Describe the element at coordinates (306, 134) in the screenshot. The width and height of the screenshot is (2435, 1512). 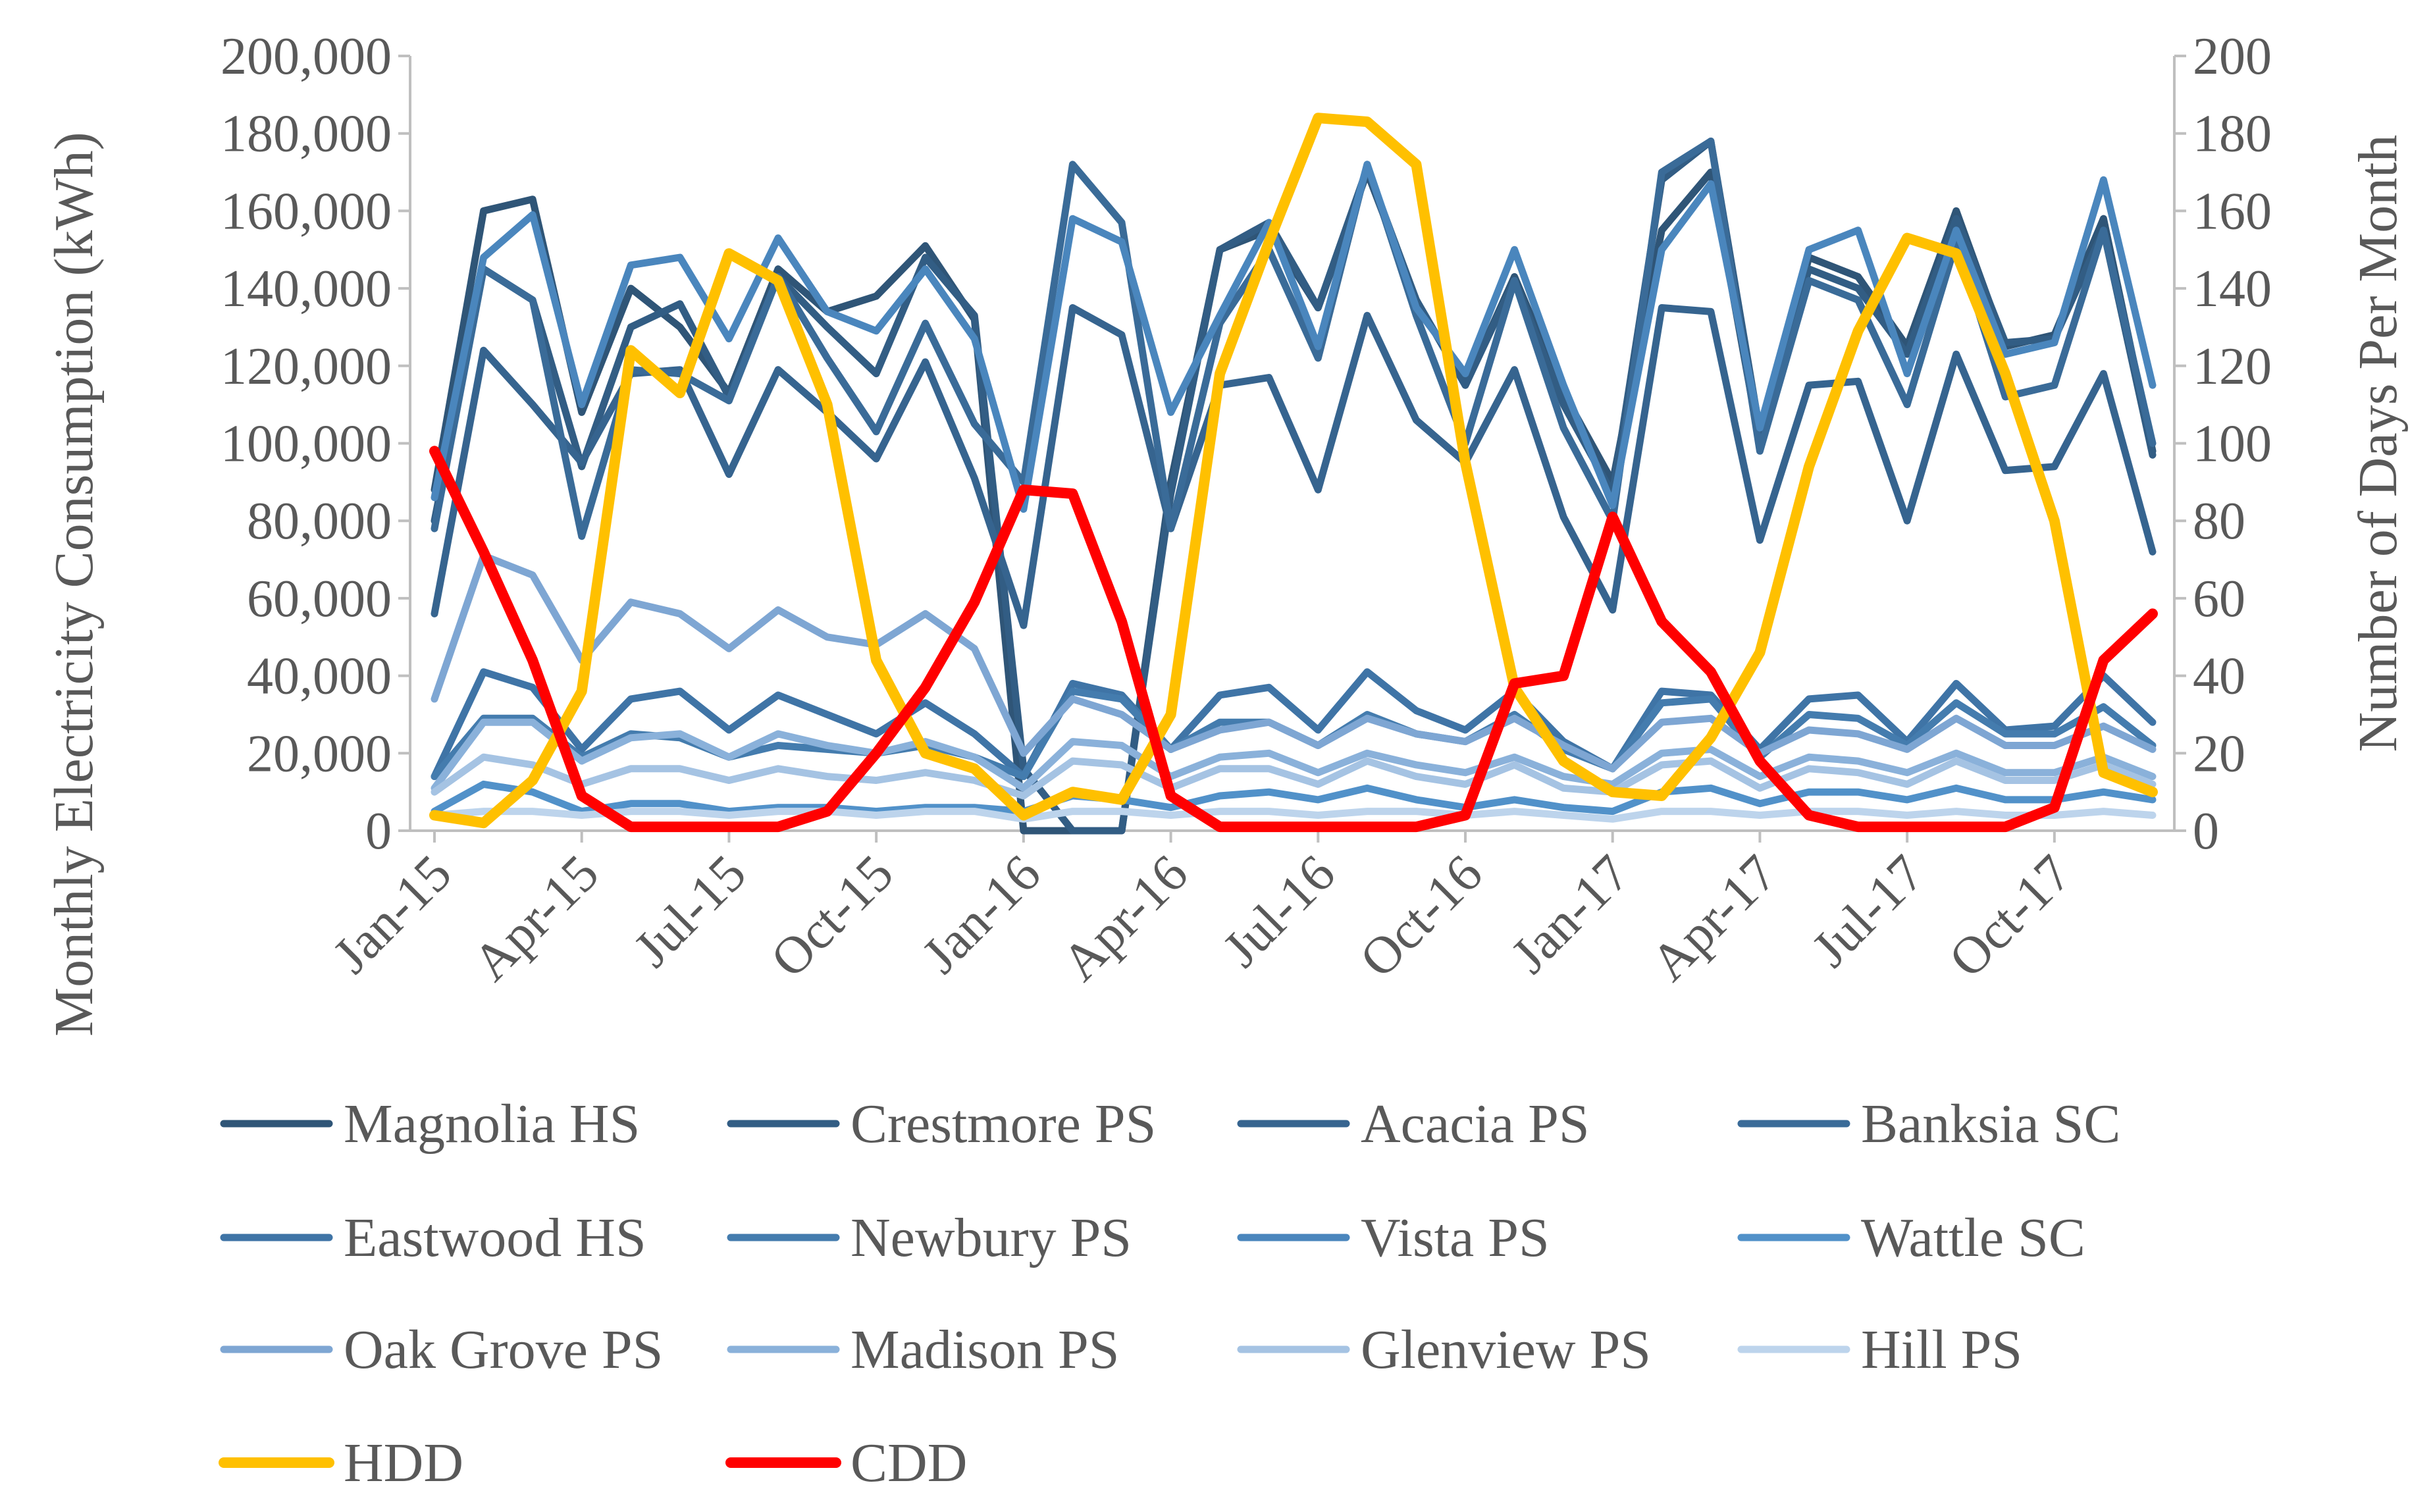
I see `y-tick-label-left: 180,000` at that location.